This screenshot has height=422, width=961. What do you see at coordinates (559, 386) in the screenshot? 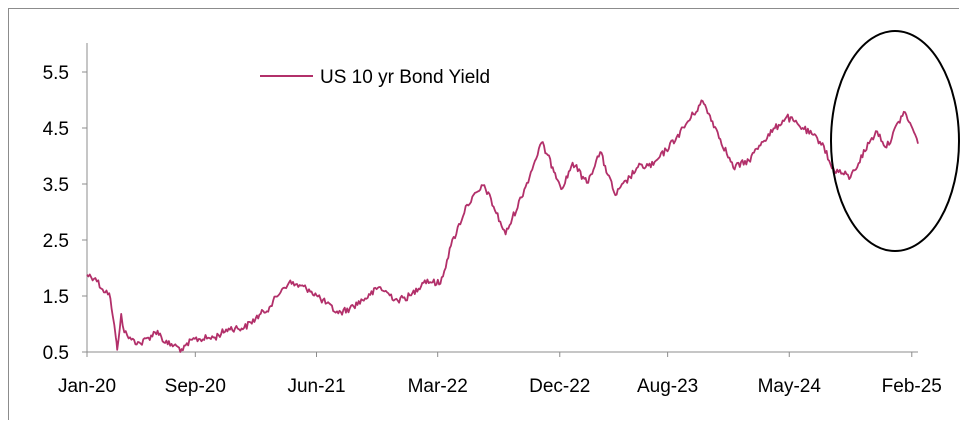
I see `x-tick-label: Dec-22` at bounding box center [559, 386].